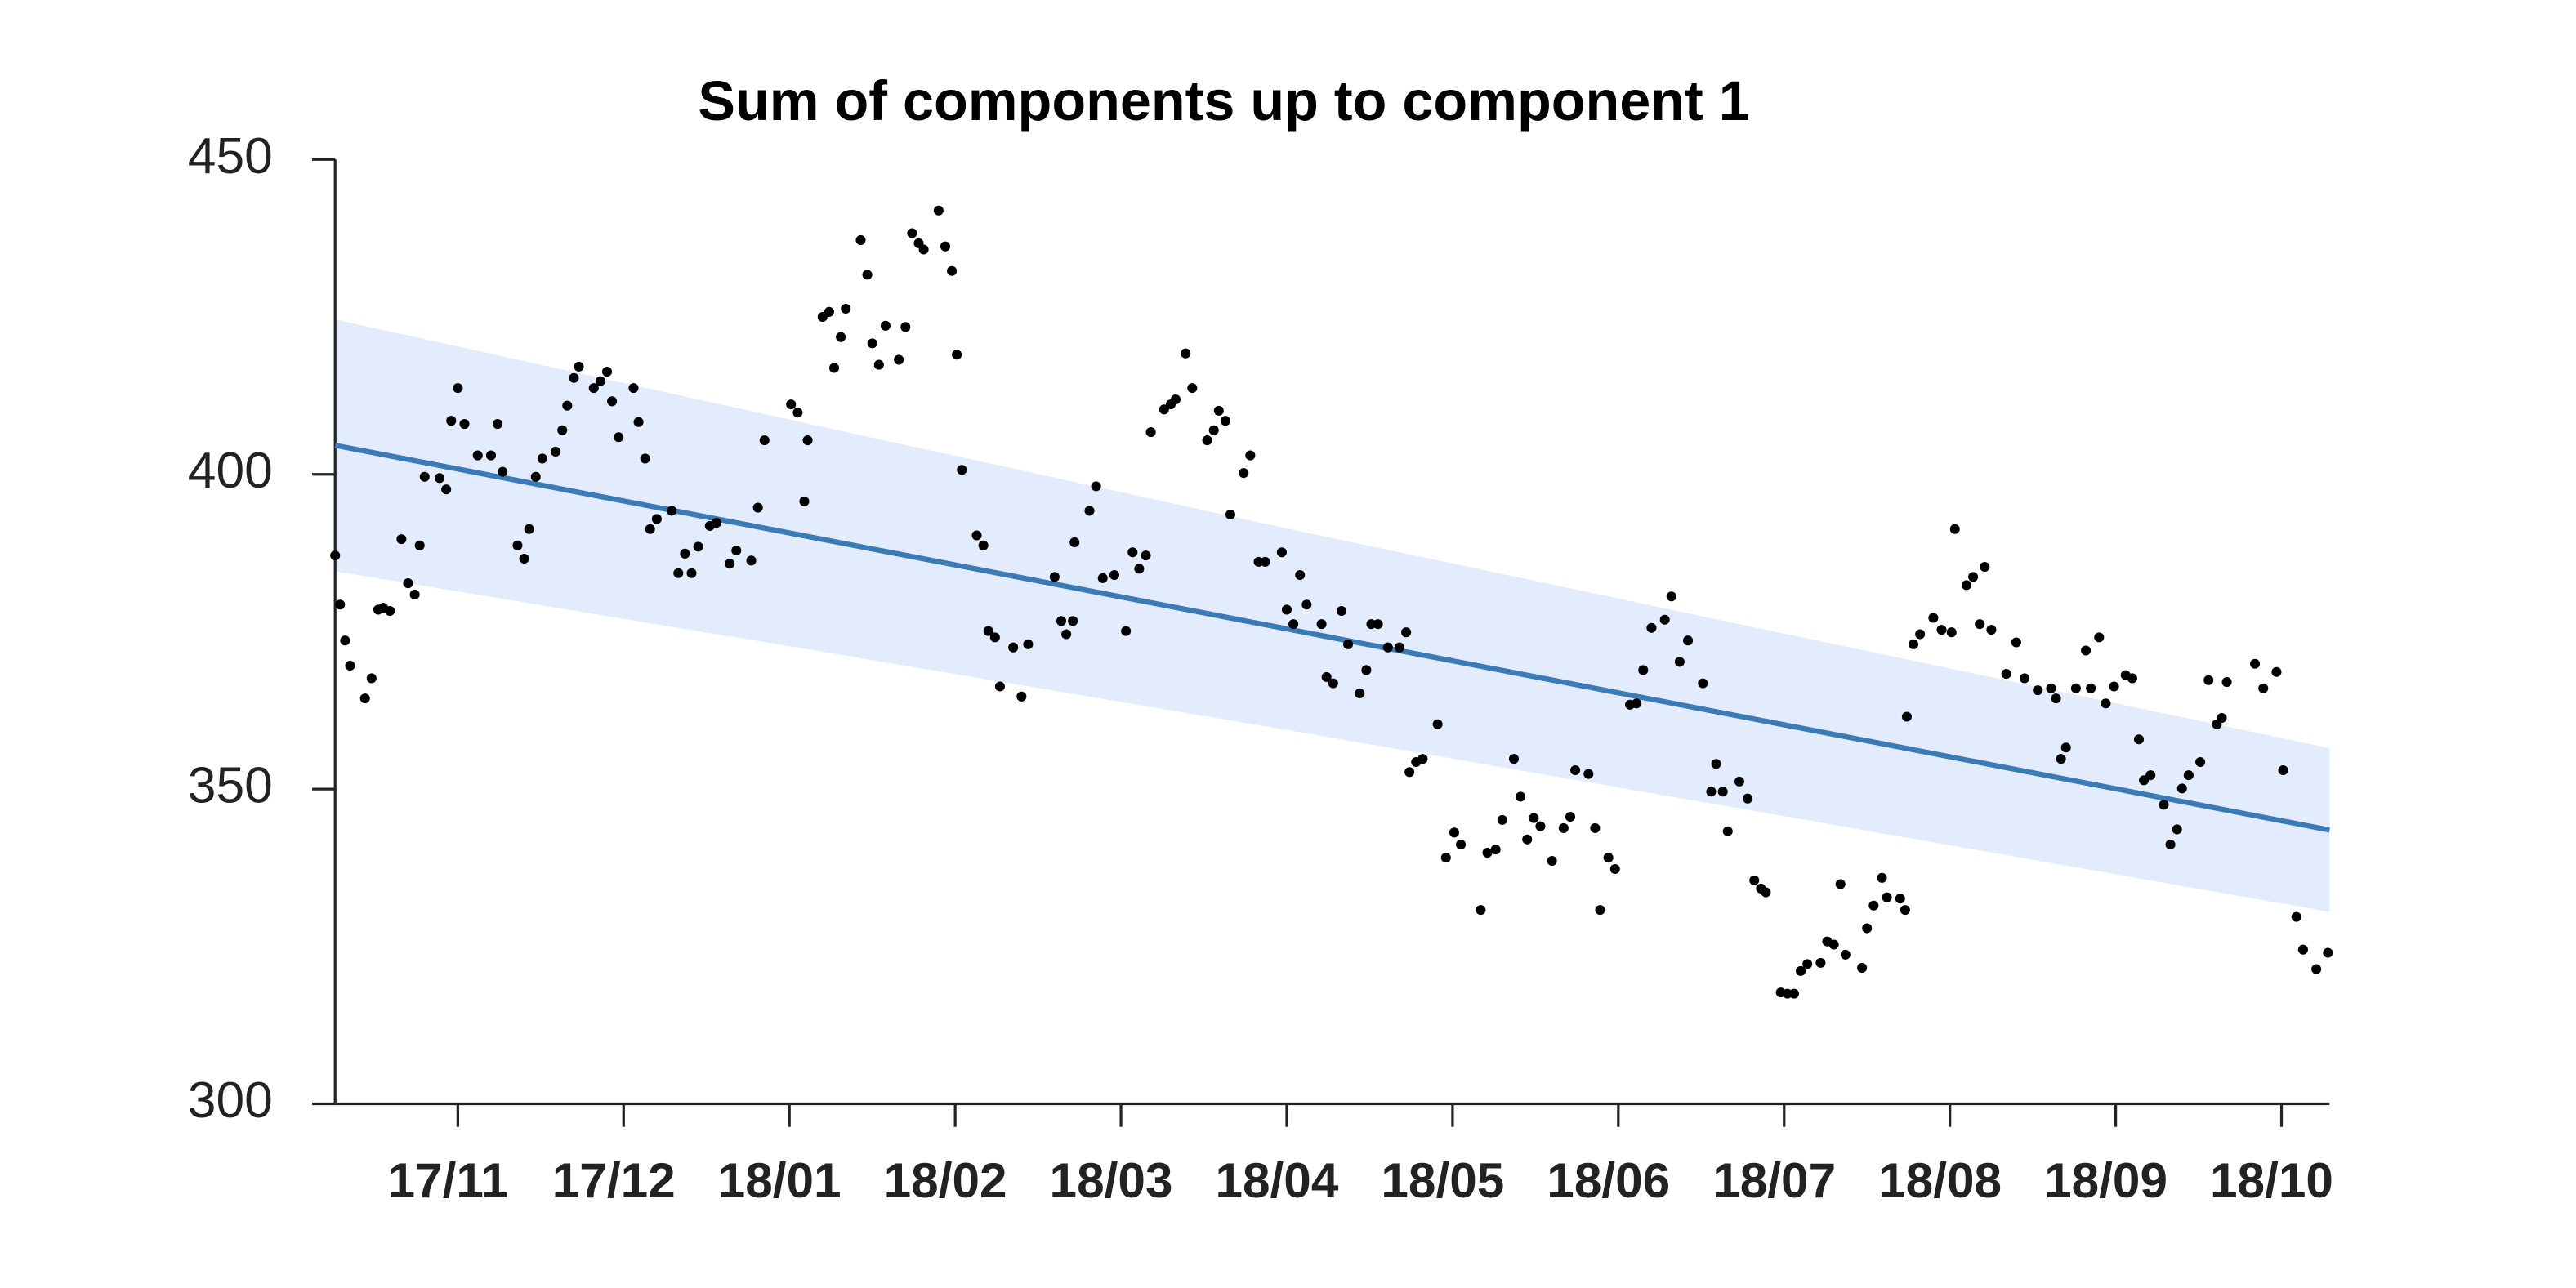 The width and height of the screenshot is (2576, 1288). I want to click on y-tick-label: 450, so click(231, 156).